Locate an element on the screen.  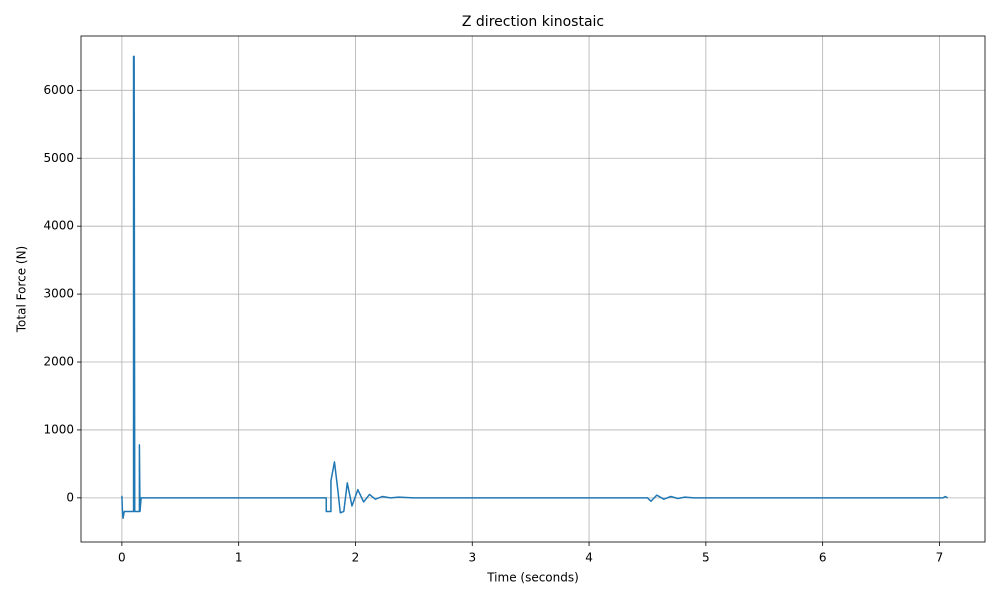
x-tick-label: 6 is located at coordinates (823, 558).